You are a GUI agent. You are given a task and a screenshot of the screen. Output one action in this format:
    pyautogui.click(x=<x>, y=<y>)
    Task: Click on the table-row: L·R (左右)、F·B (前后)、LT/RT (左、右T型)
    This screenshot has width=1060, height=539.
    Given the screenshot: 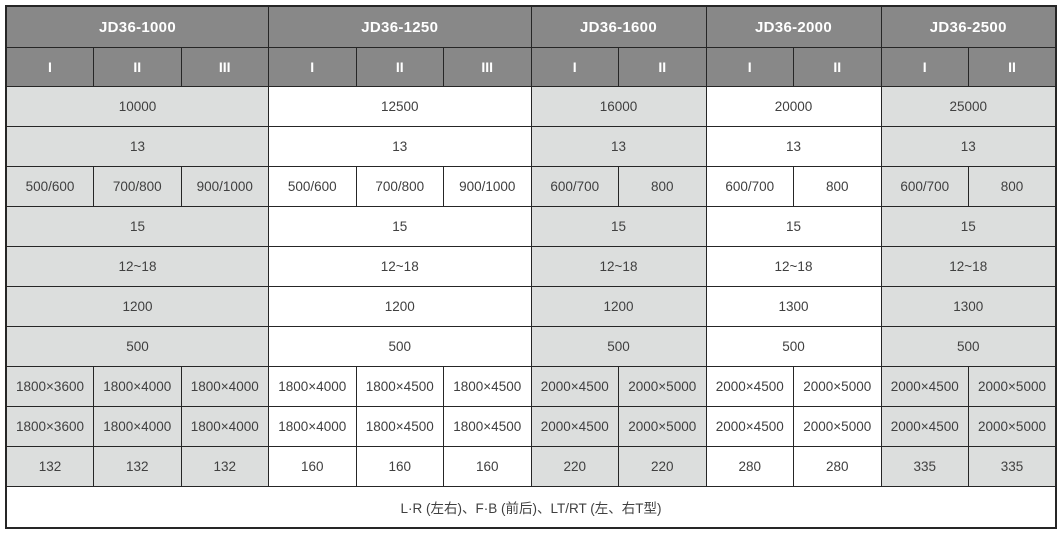 What is the action you would take?
    pyautogui.click(x=531, y=507)
    